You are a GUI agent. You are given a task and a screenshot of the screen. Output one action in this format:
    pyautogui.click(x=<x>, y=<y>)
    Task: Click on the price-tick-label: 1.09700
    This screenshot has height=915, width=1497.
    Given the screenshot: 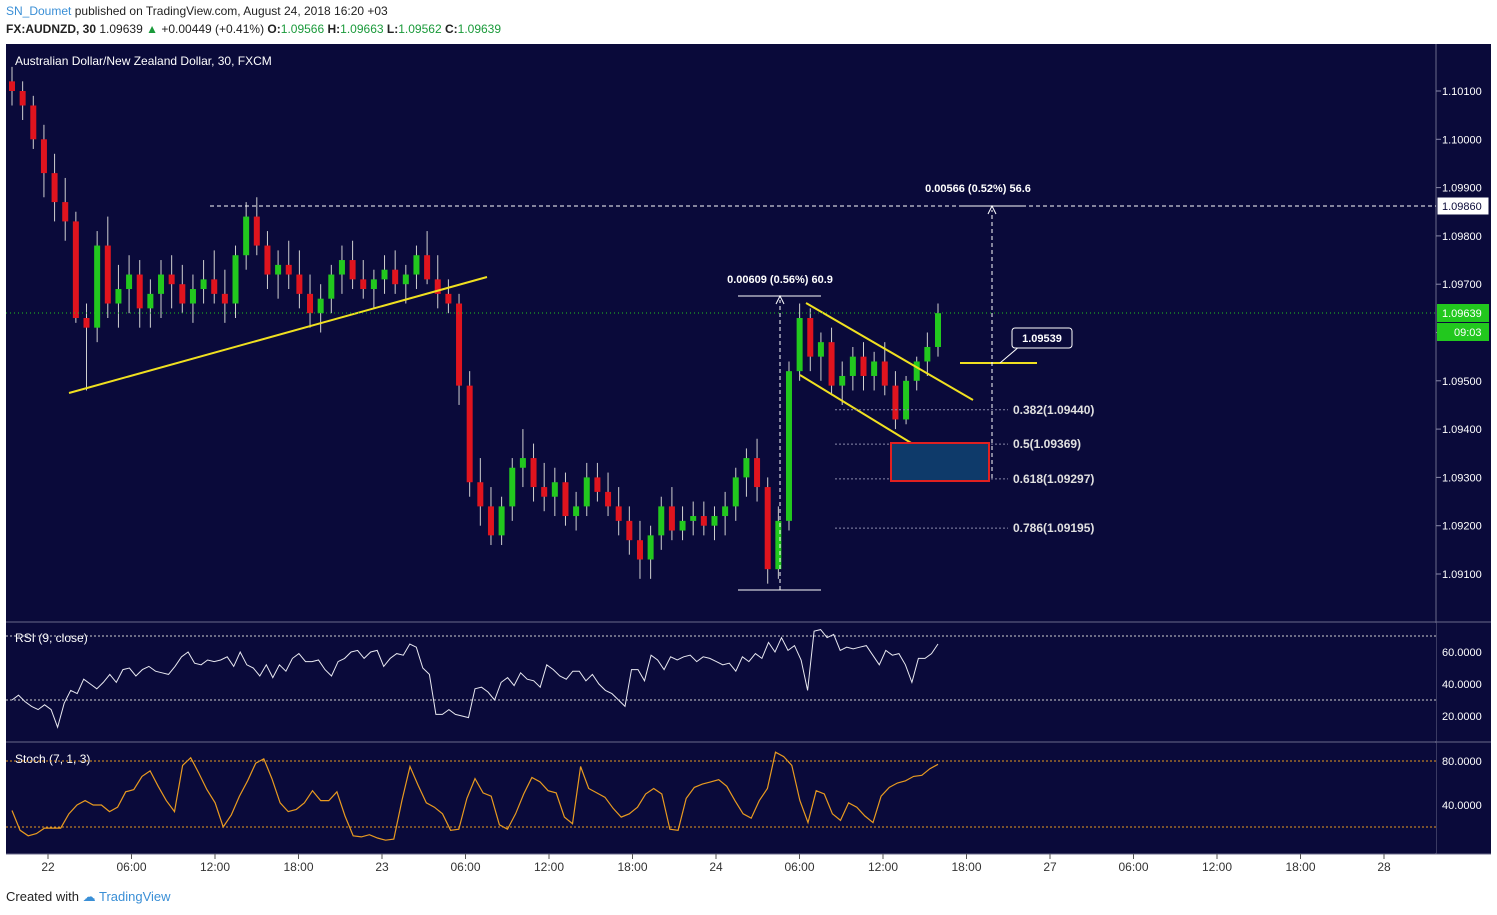 What is the action you would take?
    pyautogui.click(x=1462, y=285)
    